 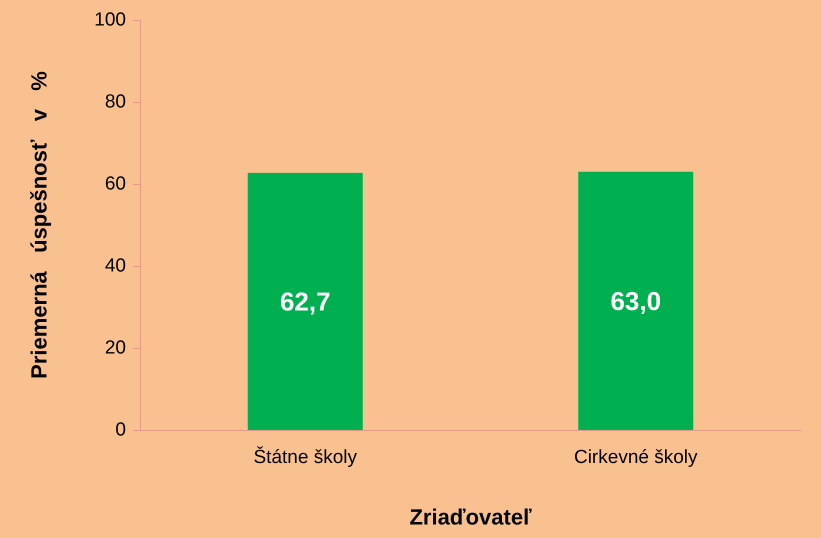 I want to click on y-tick-label: 0, so click(x=120, y=430).